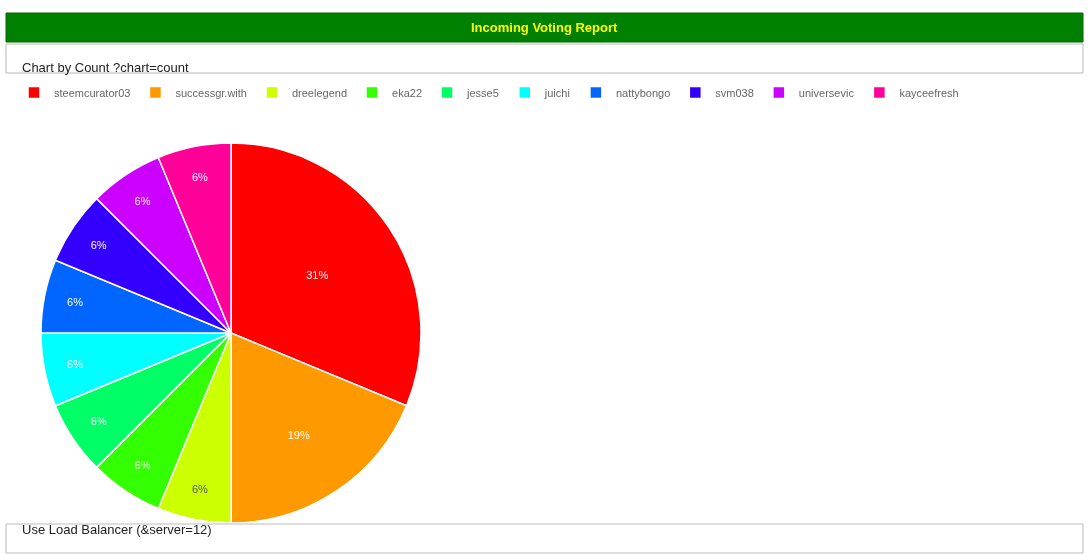  Describe the element at coordinates (482, 92) in the screenshot. I see `legend-label: jesse5` at that location.